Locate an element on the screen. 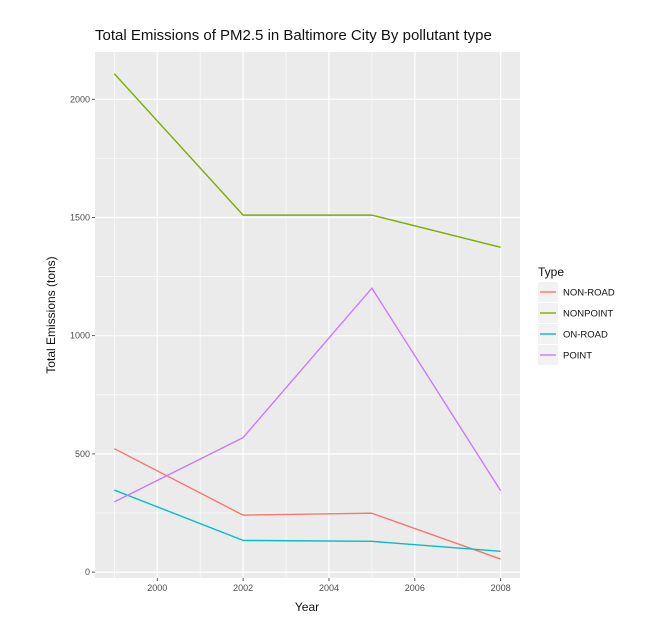  x-tick-label: 2002 is located at coordinates (243, 588).